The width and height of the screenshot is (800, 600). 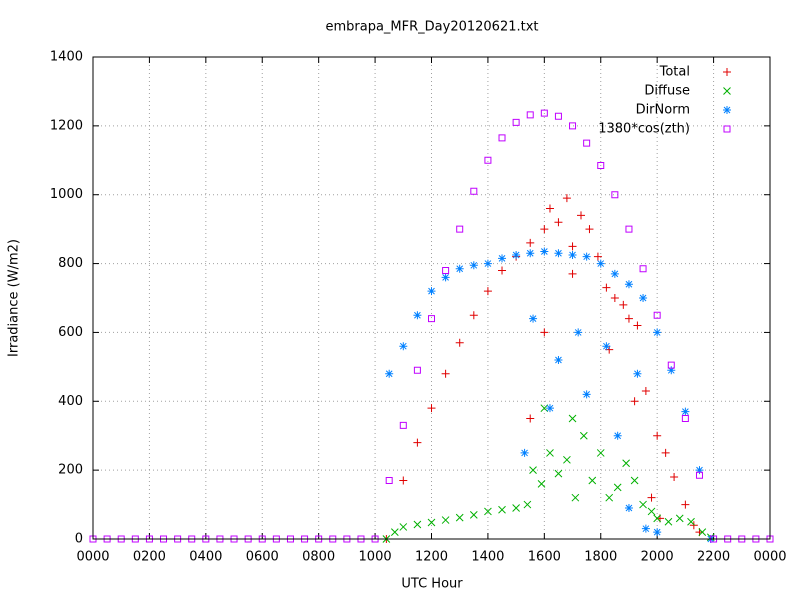 What do you see at coordinates (431, 27) in the screenshot?
I see `chart-title: embrapa_MFR_Day20120621.txt` at bounding box center [431, 27].